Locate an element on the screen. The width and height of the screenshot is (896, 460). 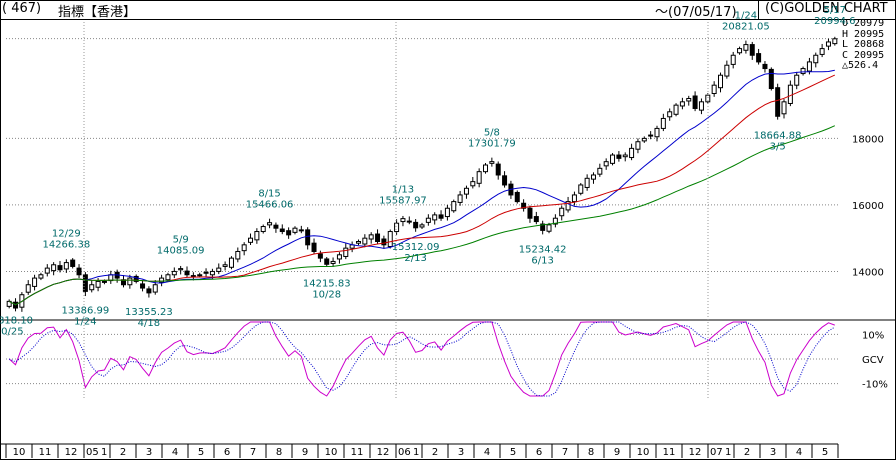
annotation-value: 20994.6 is located at coordinates (834, 21).